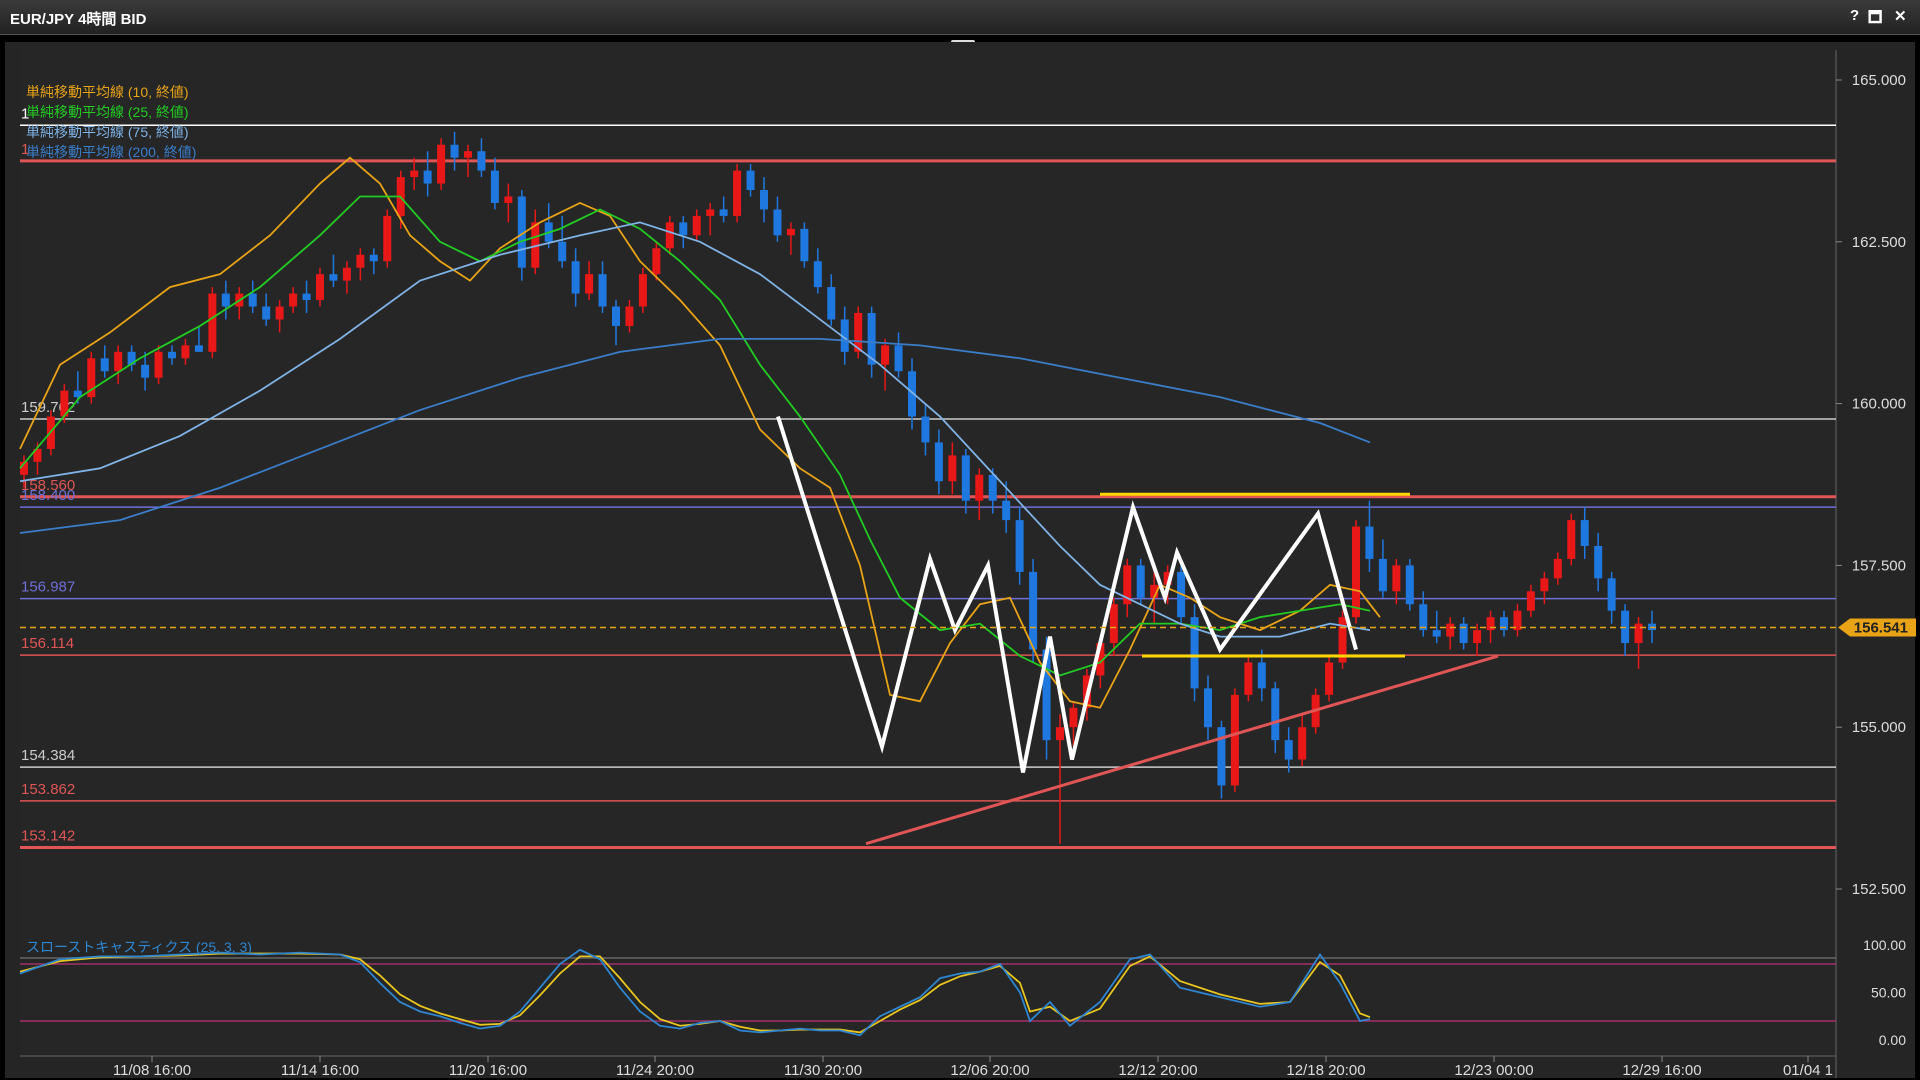  Describe the element at coordinates (1855, 15) in the screenshot. I see `help-icon: ?` at that location.